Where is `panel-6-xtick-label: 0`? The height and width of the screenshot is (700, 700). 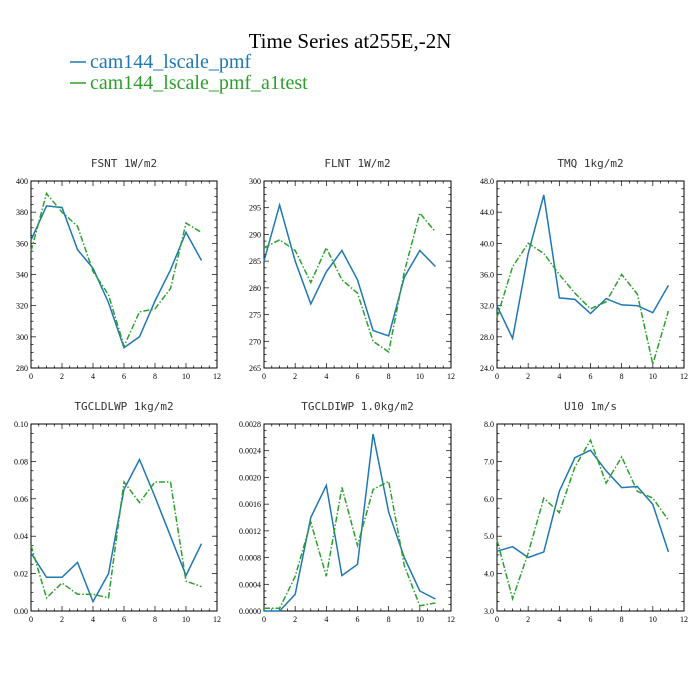 panel-6-xtick-label: 0 is located at coordinates (497, 619).